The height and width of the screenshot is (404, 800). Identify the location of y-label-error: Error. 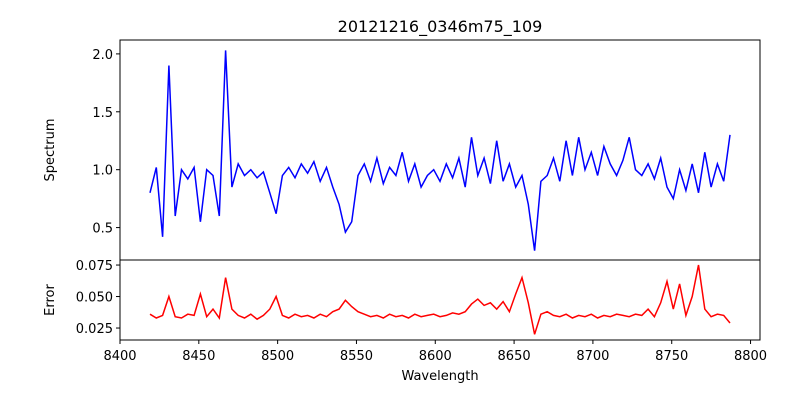
(50, 300).